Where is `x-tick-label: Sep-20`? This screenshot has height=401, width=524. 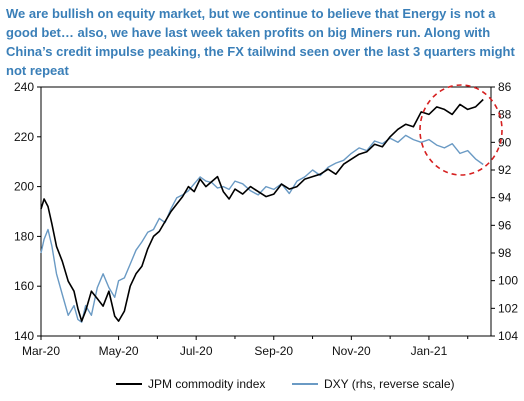 x-tick-label: Sep-20 is located at coordinates (273, 351).